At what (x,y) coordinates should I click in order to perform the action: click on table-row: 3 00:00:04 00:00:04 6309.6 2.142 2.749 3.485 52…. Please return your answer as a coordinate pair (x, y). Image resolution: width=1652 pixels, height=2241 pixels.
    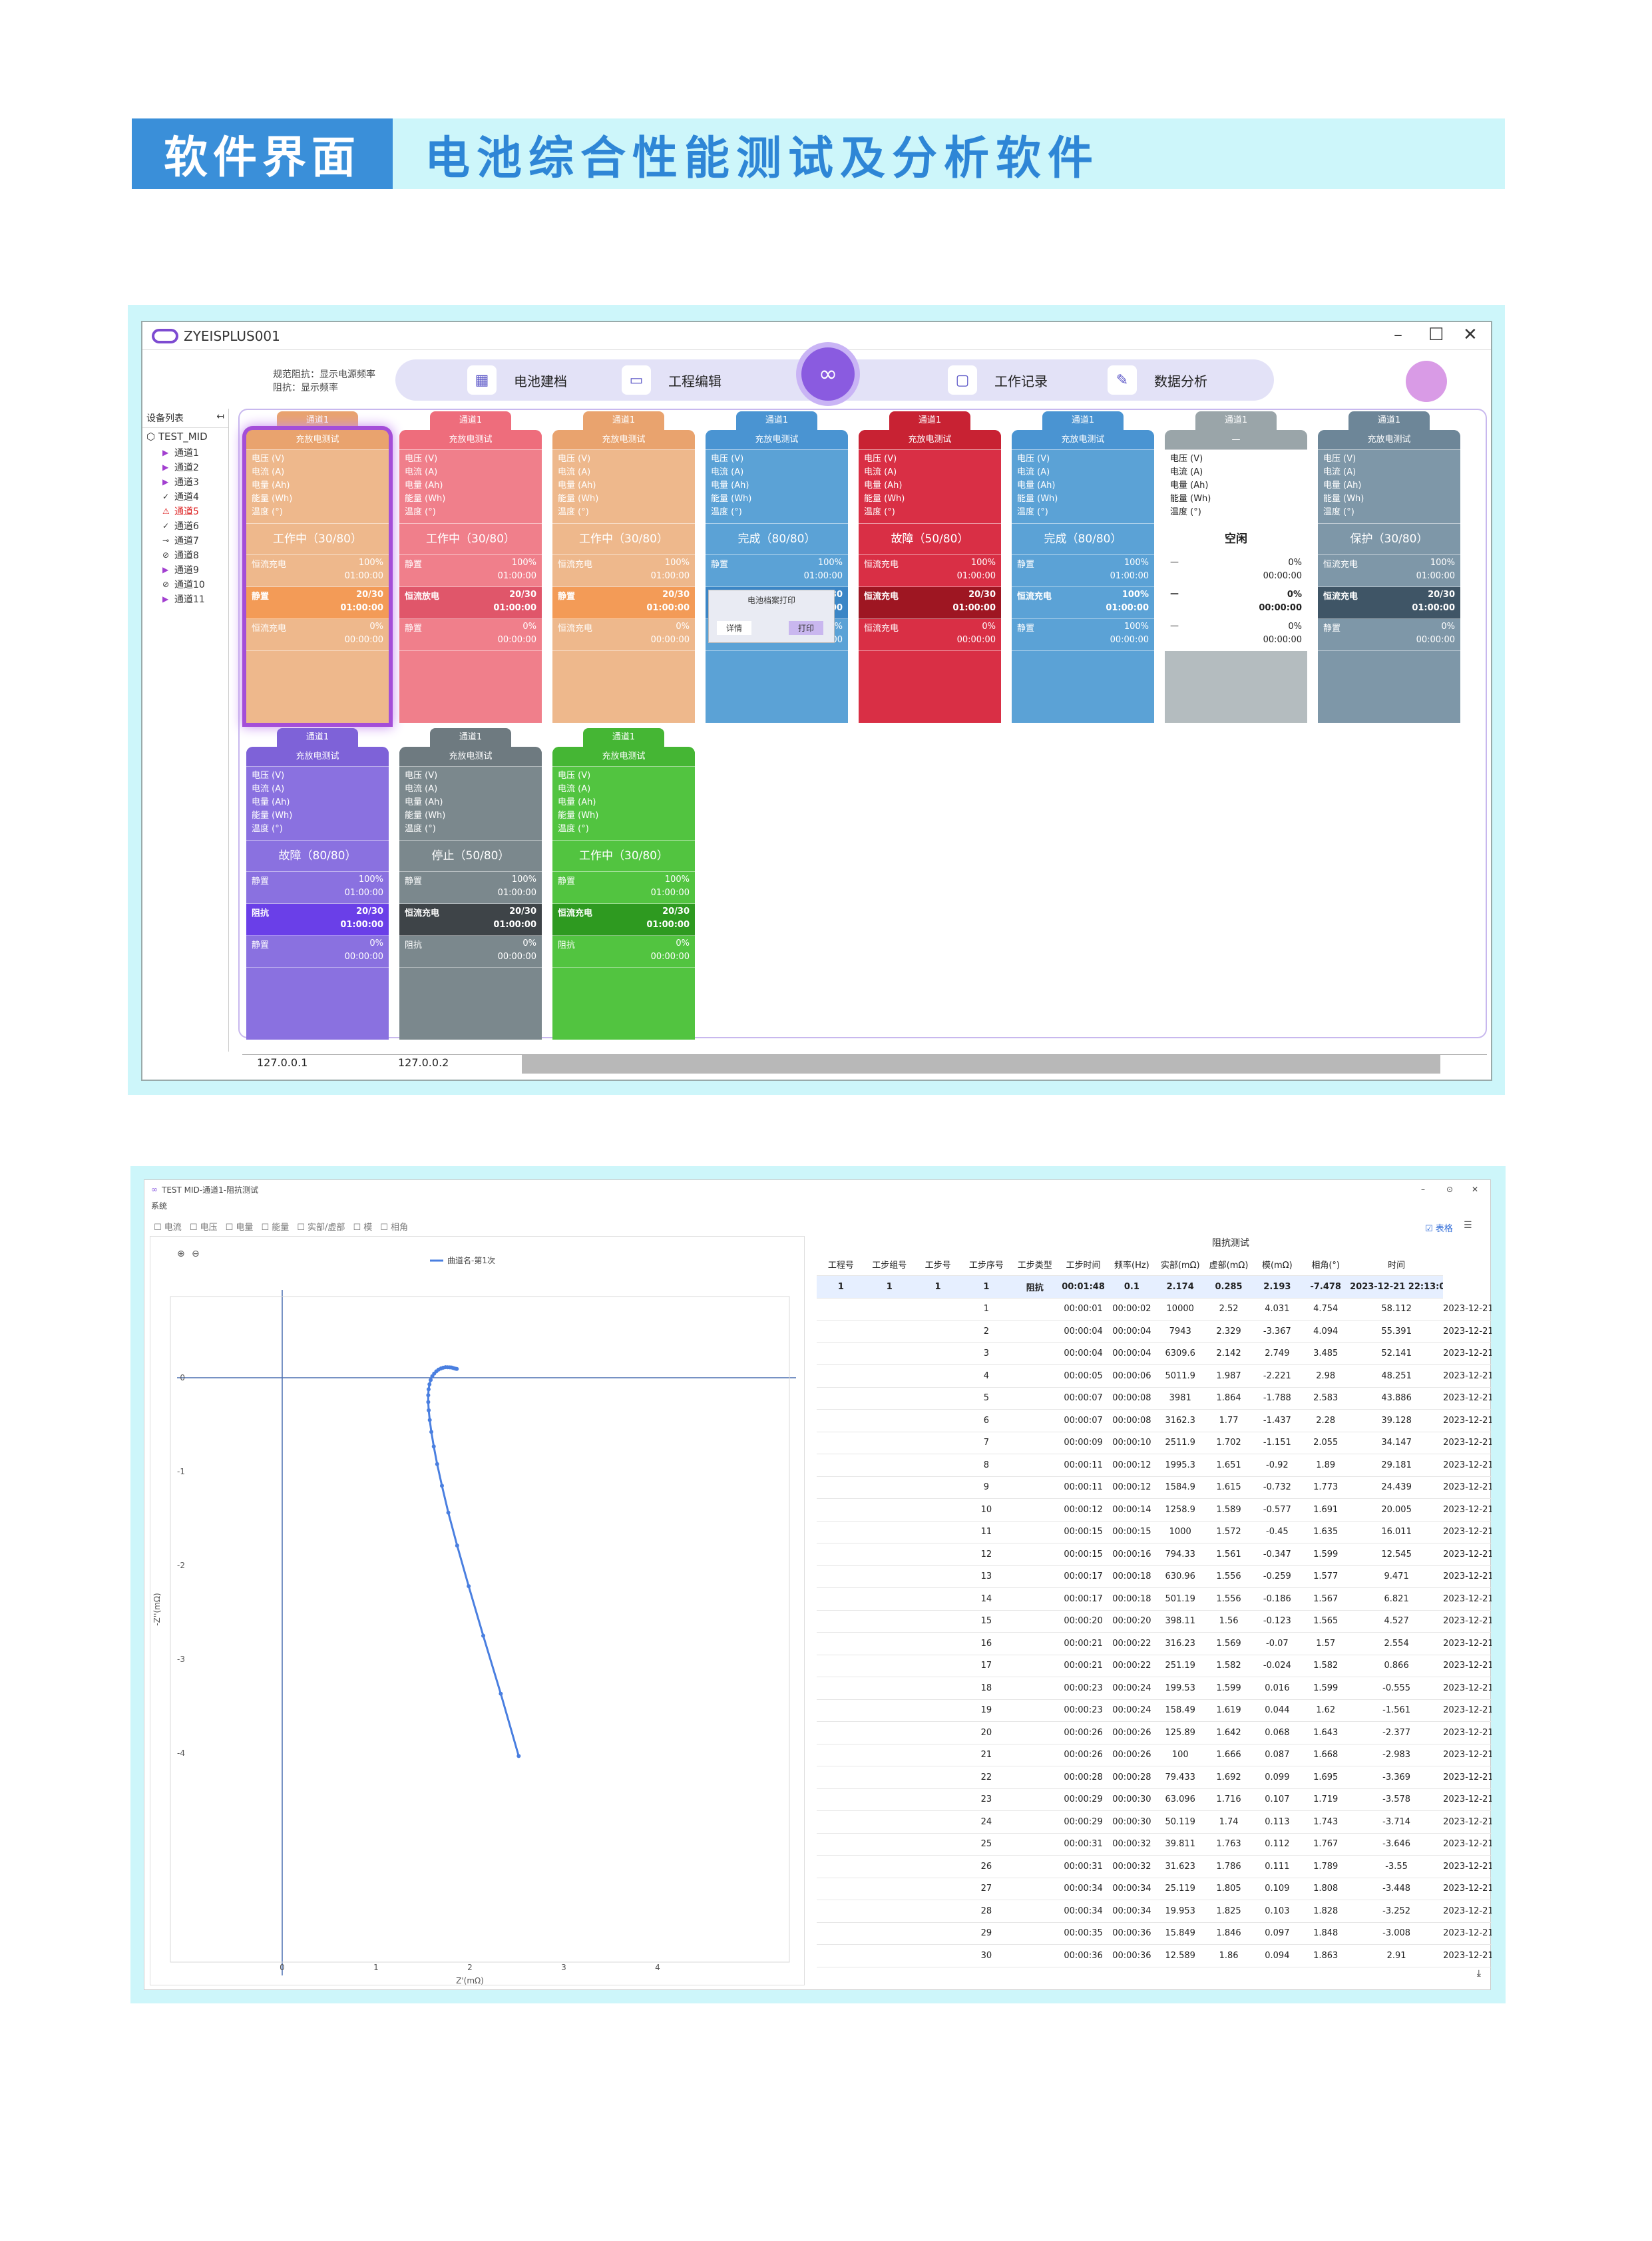
    Looking at the image, I should click on (1154, 1354).